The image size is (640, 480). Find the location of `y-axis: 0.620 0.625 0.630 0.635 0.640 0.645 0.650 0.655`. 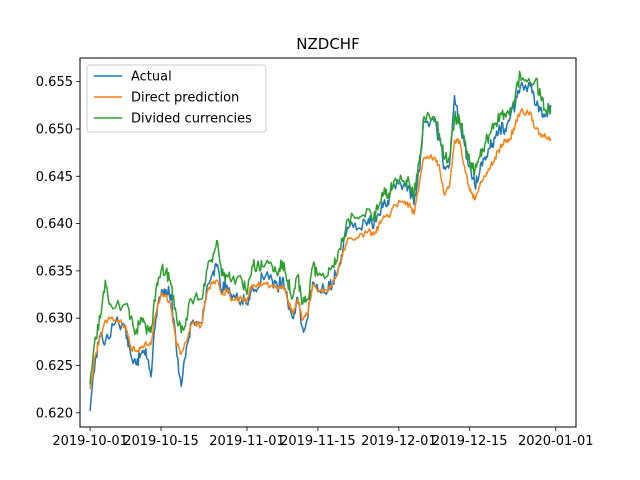

y-axis: 0.620 0.625 0.630 0.635 0.640 0.645 0.650 0.655 is located at coordinates (58, 248).